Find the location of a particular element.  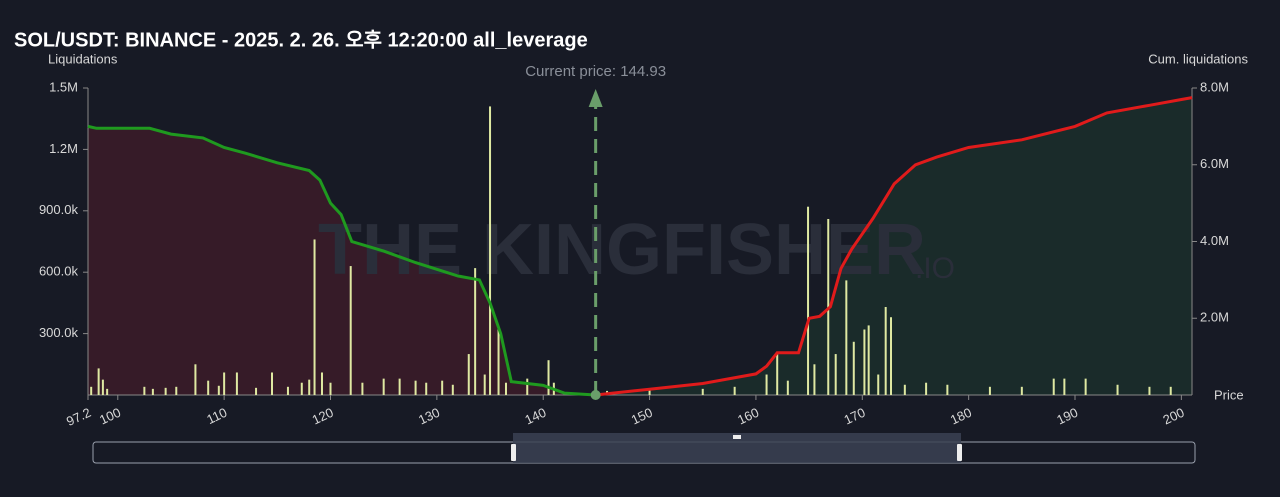

current-price-dot is located at coordinates (595, 395).